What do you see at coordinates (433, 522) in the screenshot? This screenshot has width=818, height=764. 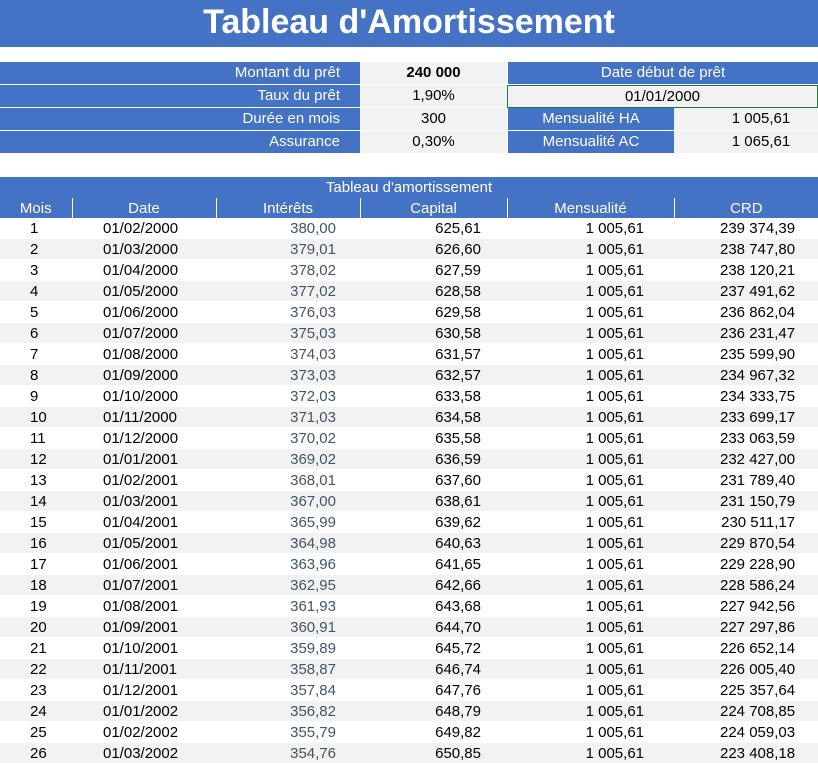 I see `cell-capital: 639,62` at bounding box center [433, 522].